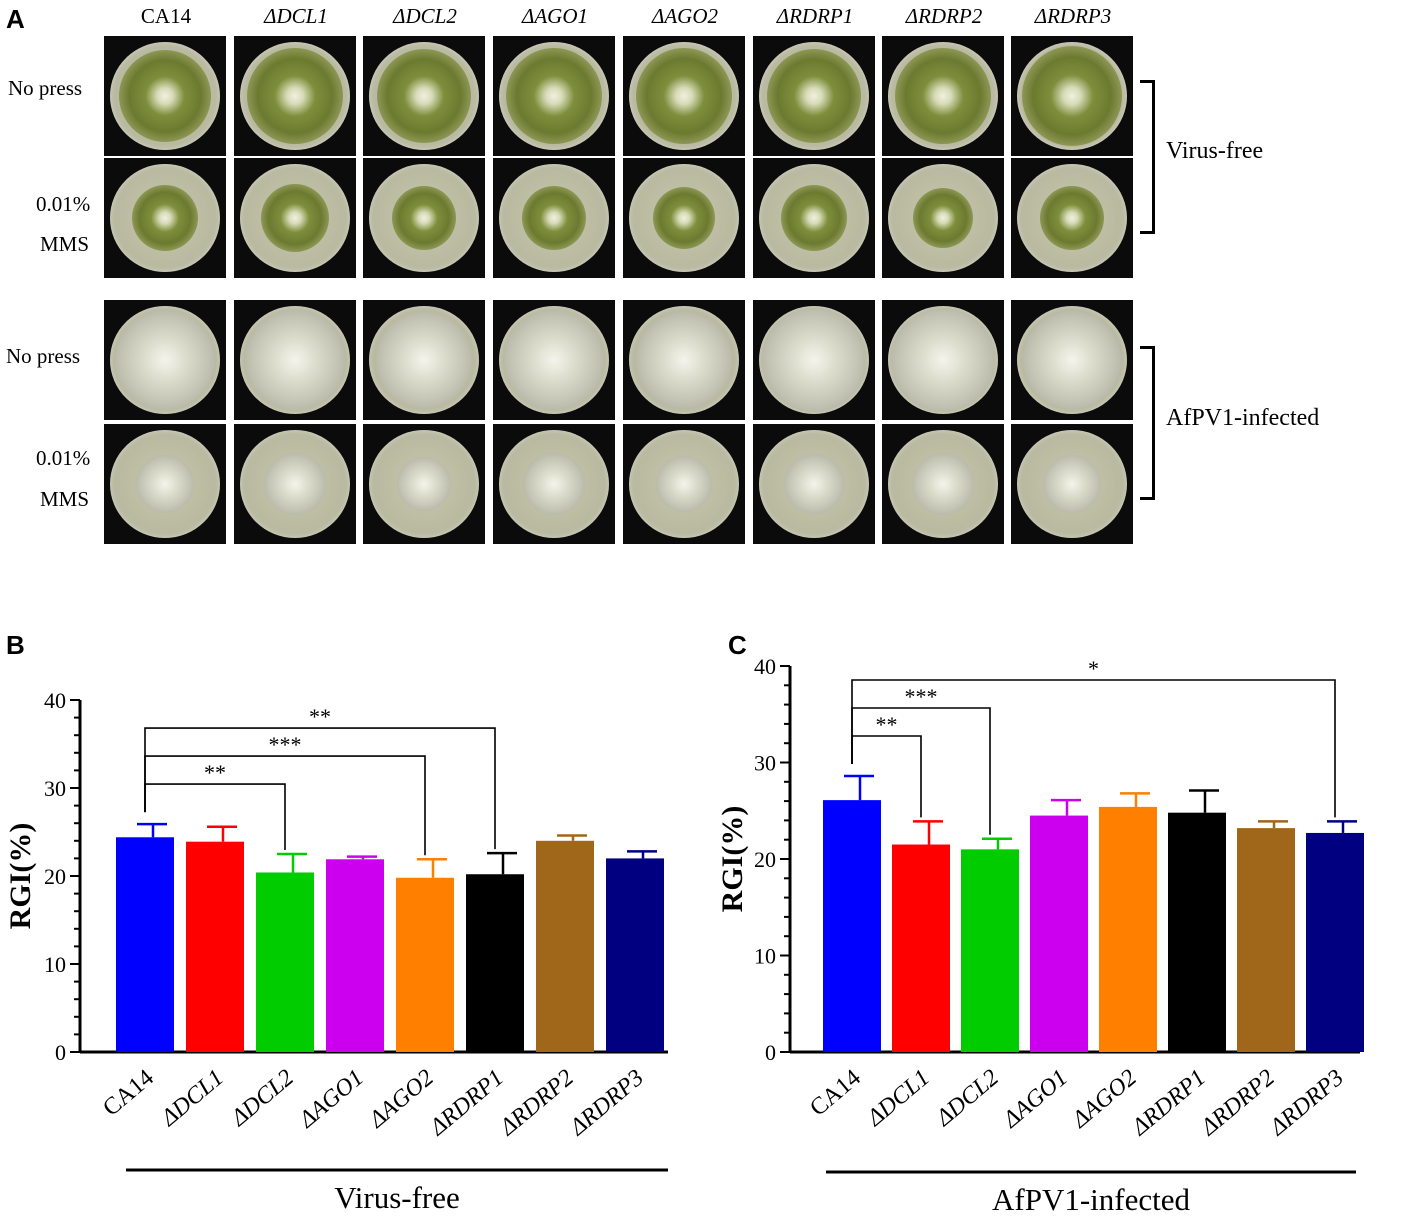  I want to click on row-label-no-press-infected: No press, so click(43, 356).